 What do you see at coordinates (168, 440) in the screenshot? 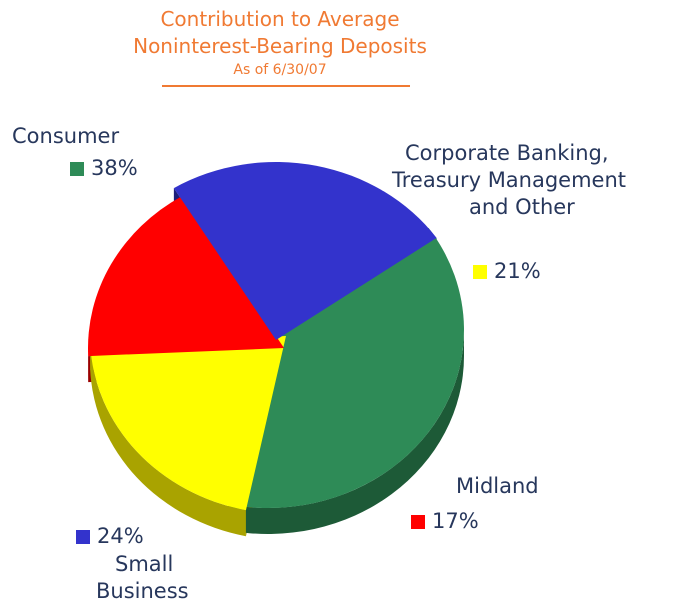
I see `corporate-slice-side` at bounding box center [168, 440].